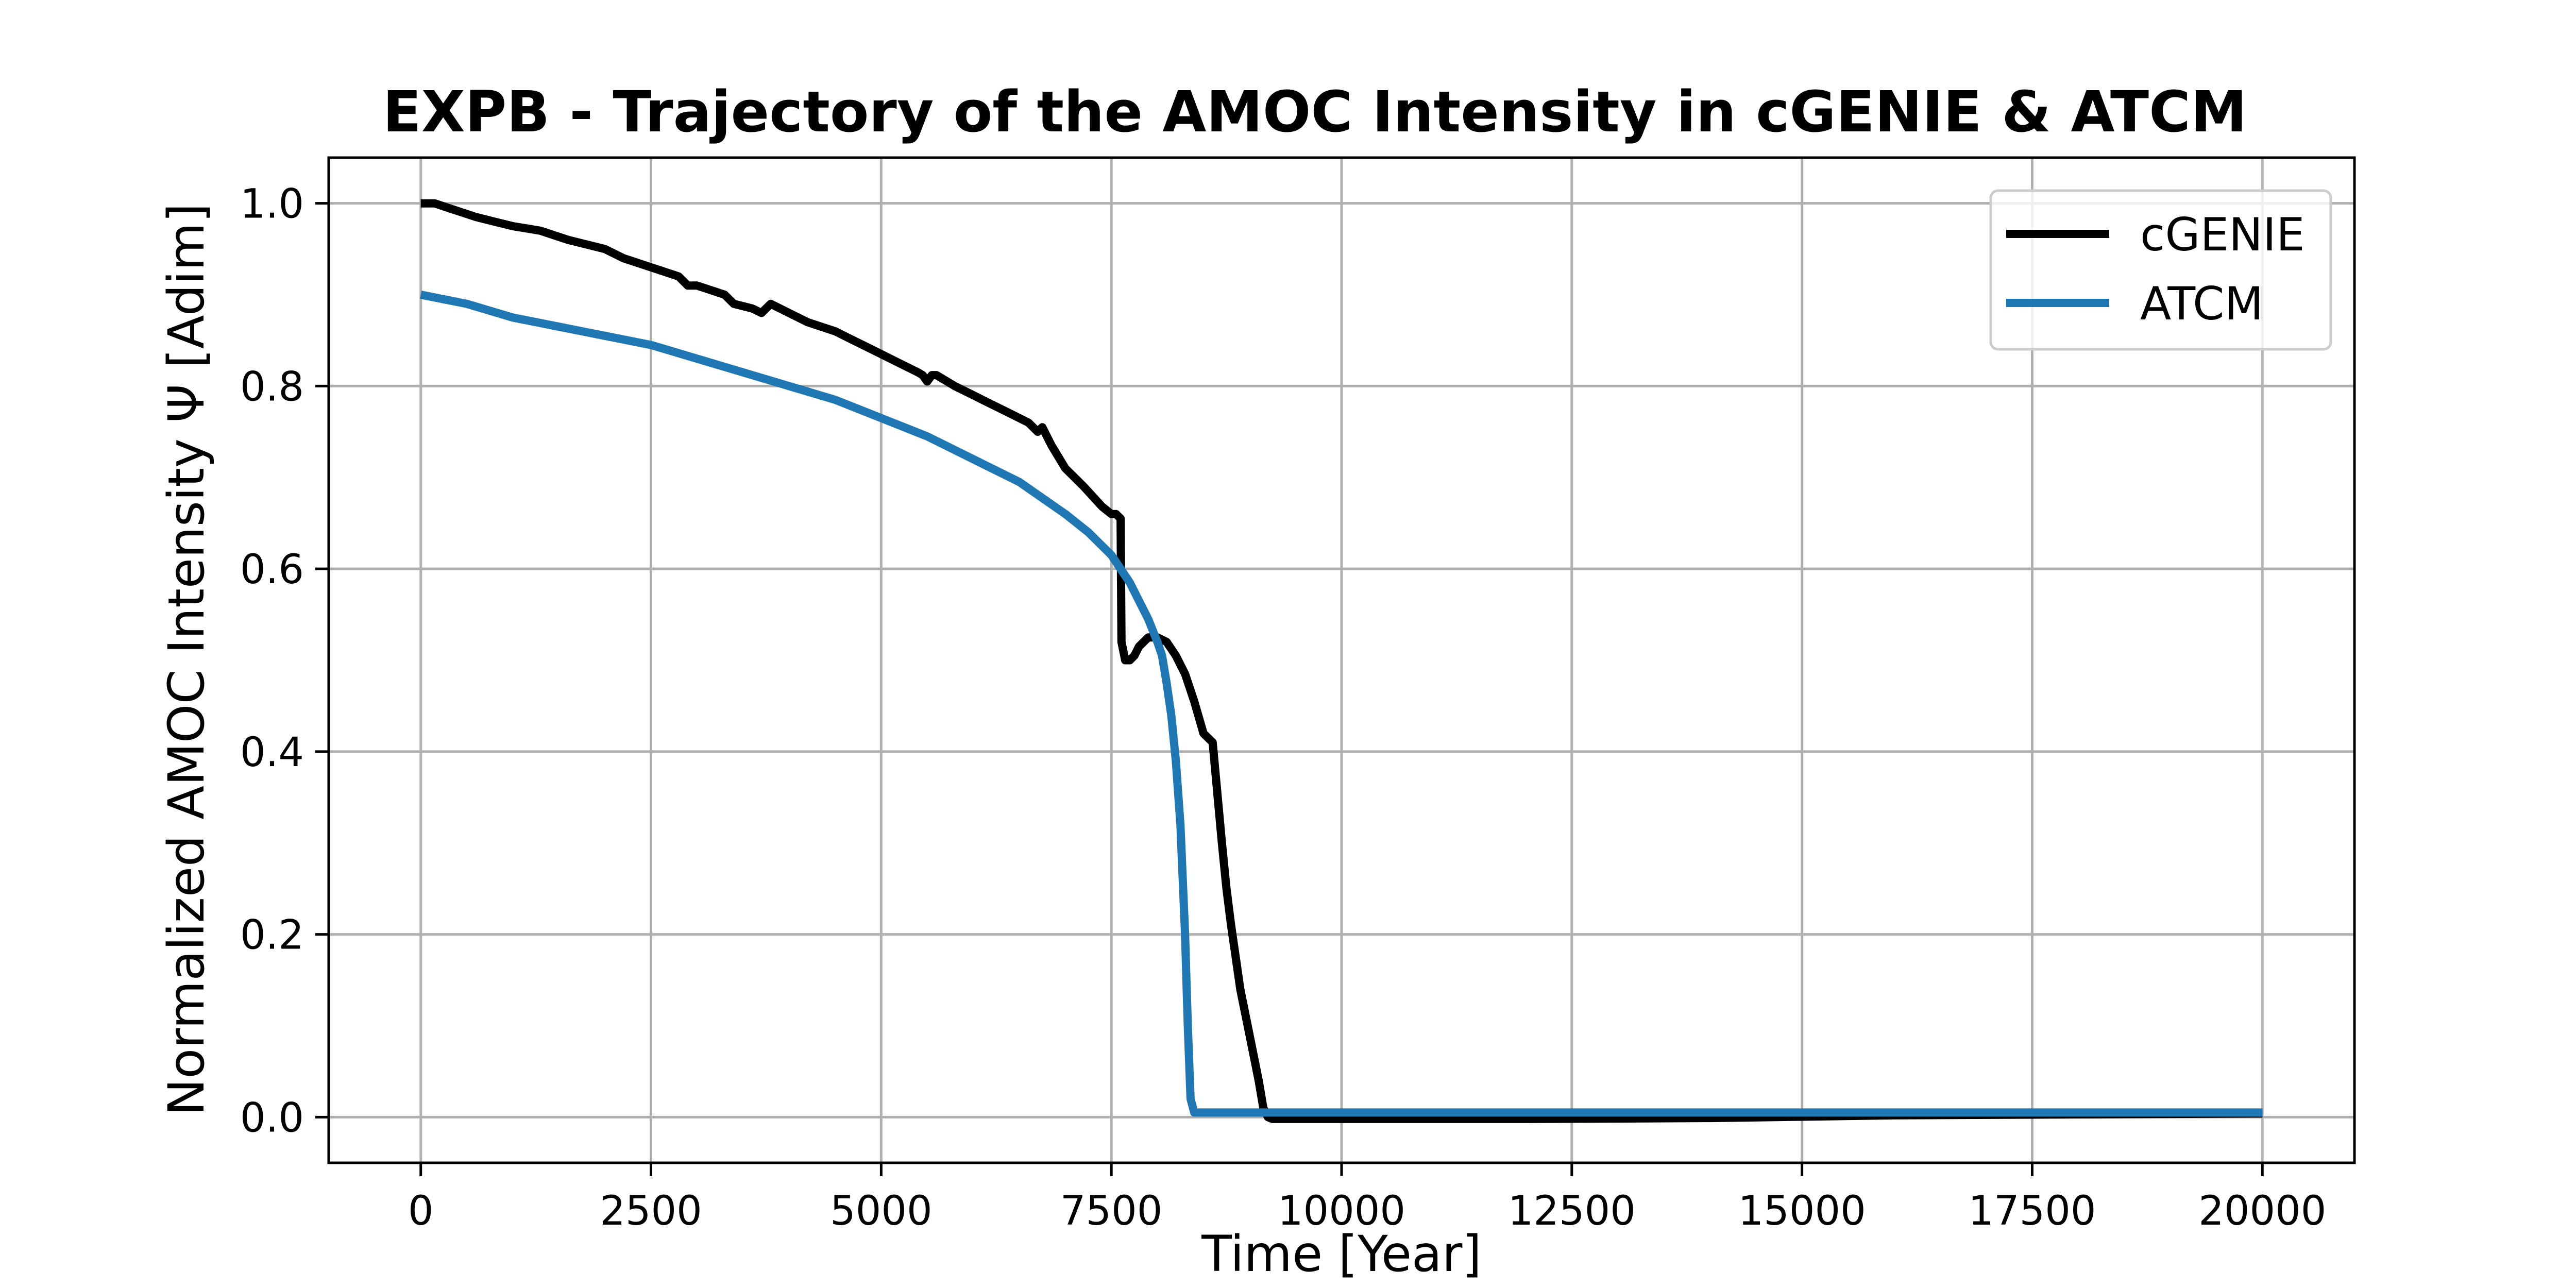 The height and width of the screenshot is (1288, 2576). I want to click on x-axis-label: Time [Year], so click(1341, 1254).